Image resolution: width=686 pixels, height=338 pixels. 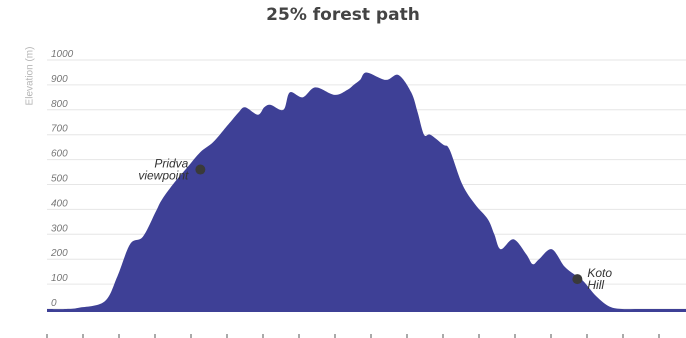 I want to click on y-tick-label: 0, so click(x=54, y=303).